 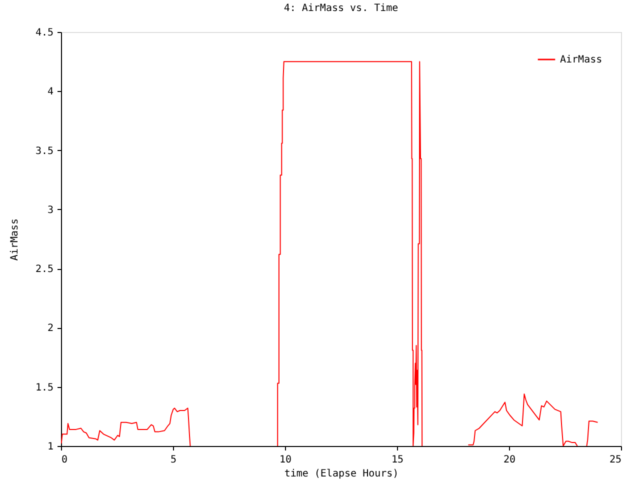 What do you see at coordinates (581, 60) in the screenshot?
I see `legend-label: AirMass` at bounding box center [581, 60].